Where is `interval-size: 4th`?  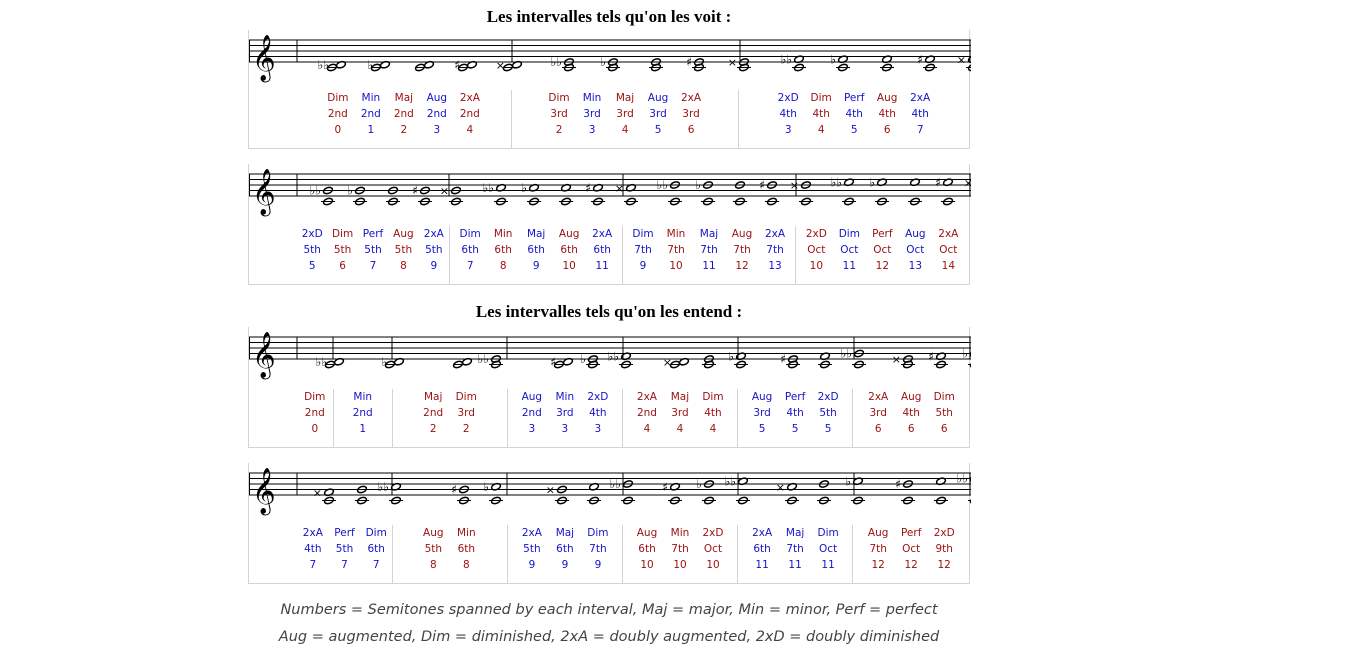
interval-size: 4th is located at coordinates (911, 413).